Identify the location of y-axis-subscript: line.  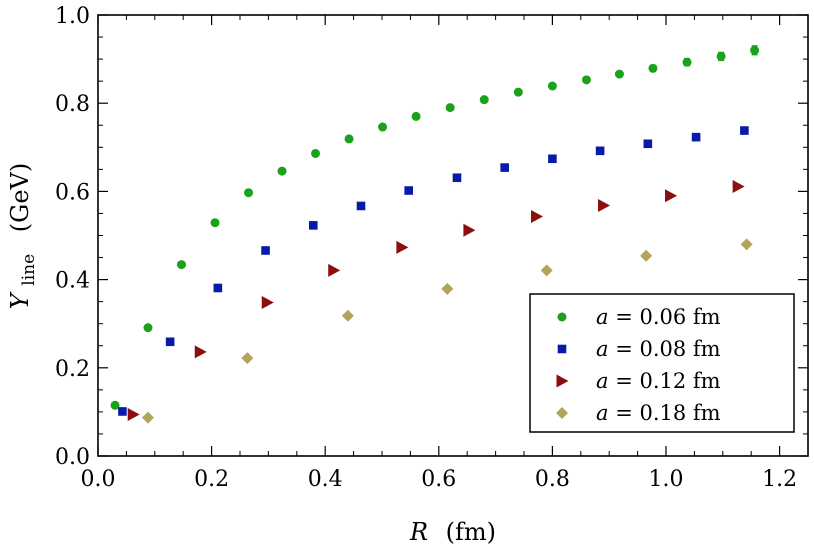
(29, 270).